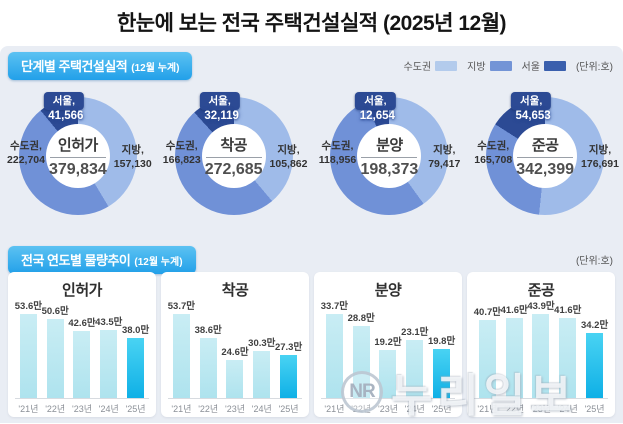  I want to click on bar-column: 19.8만, so click(441, 367).